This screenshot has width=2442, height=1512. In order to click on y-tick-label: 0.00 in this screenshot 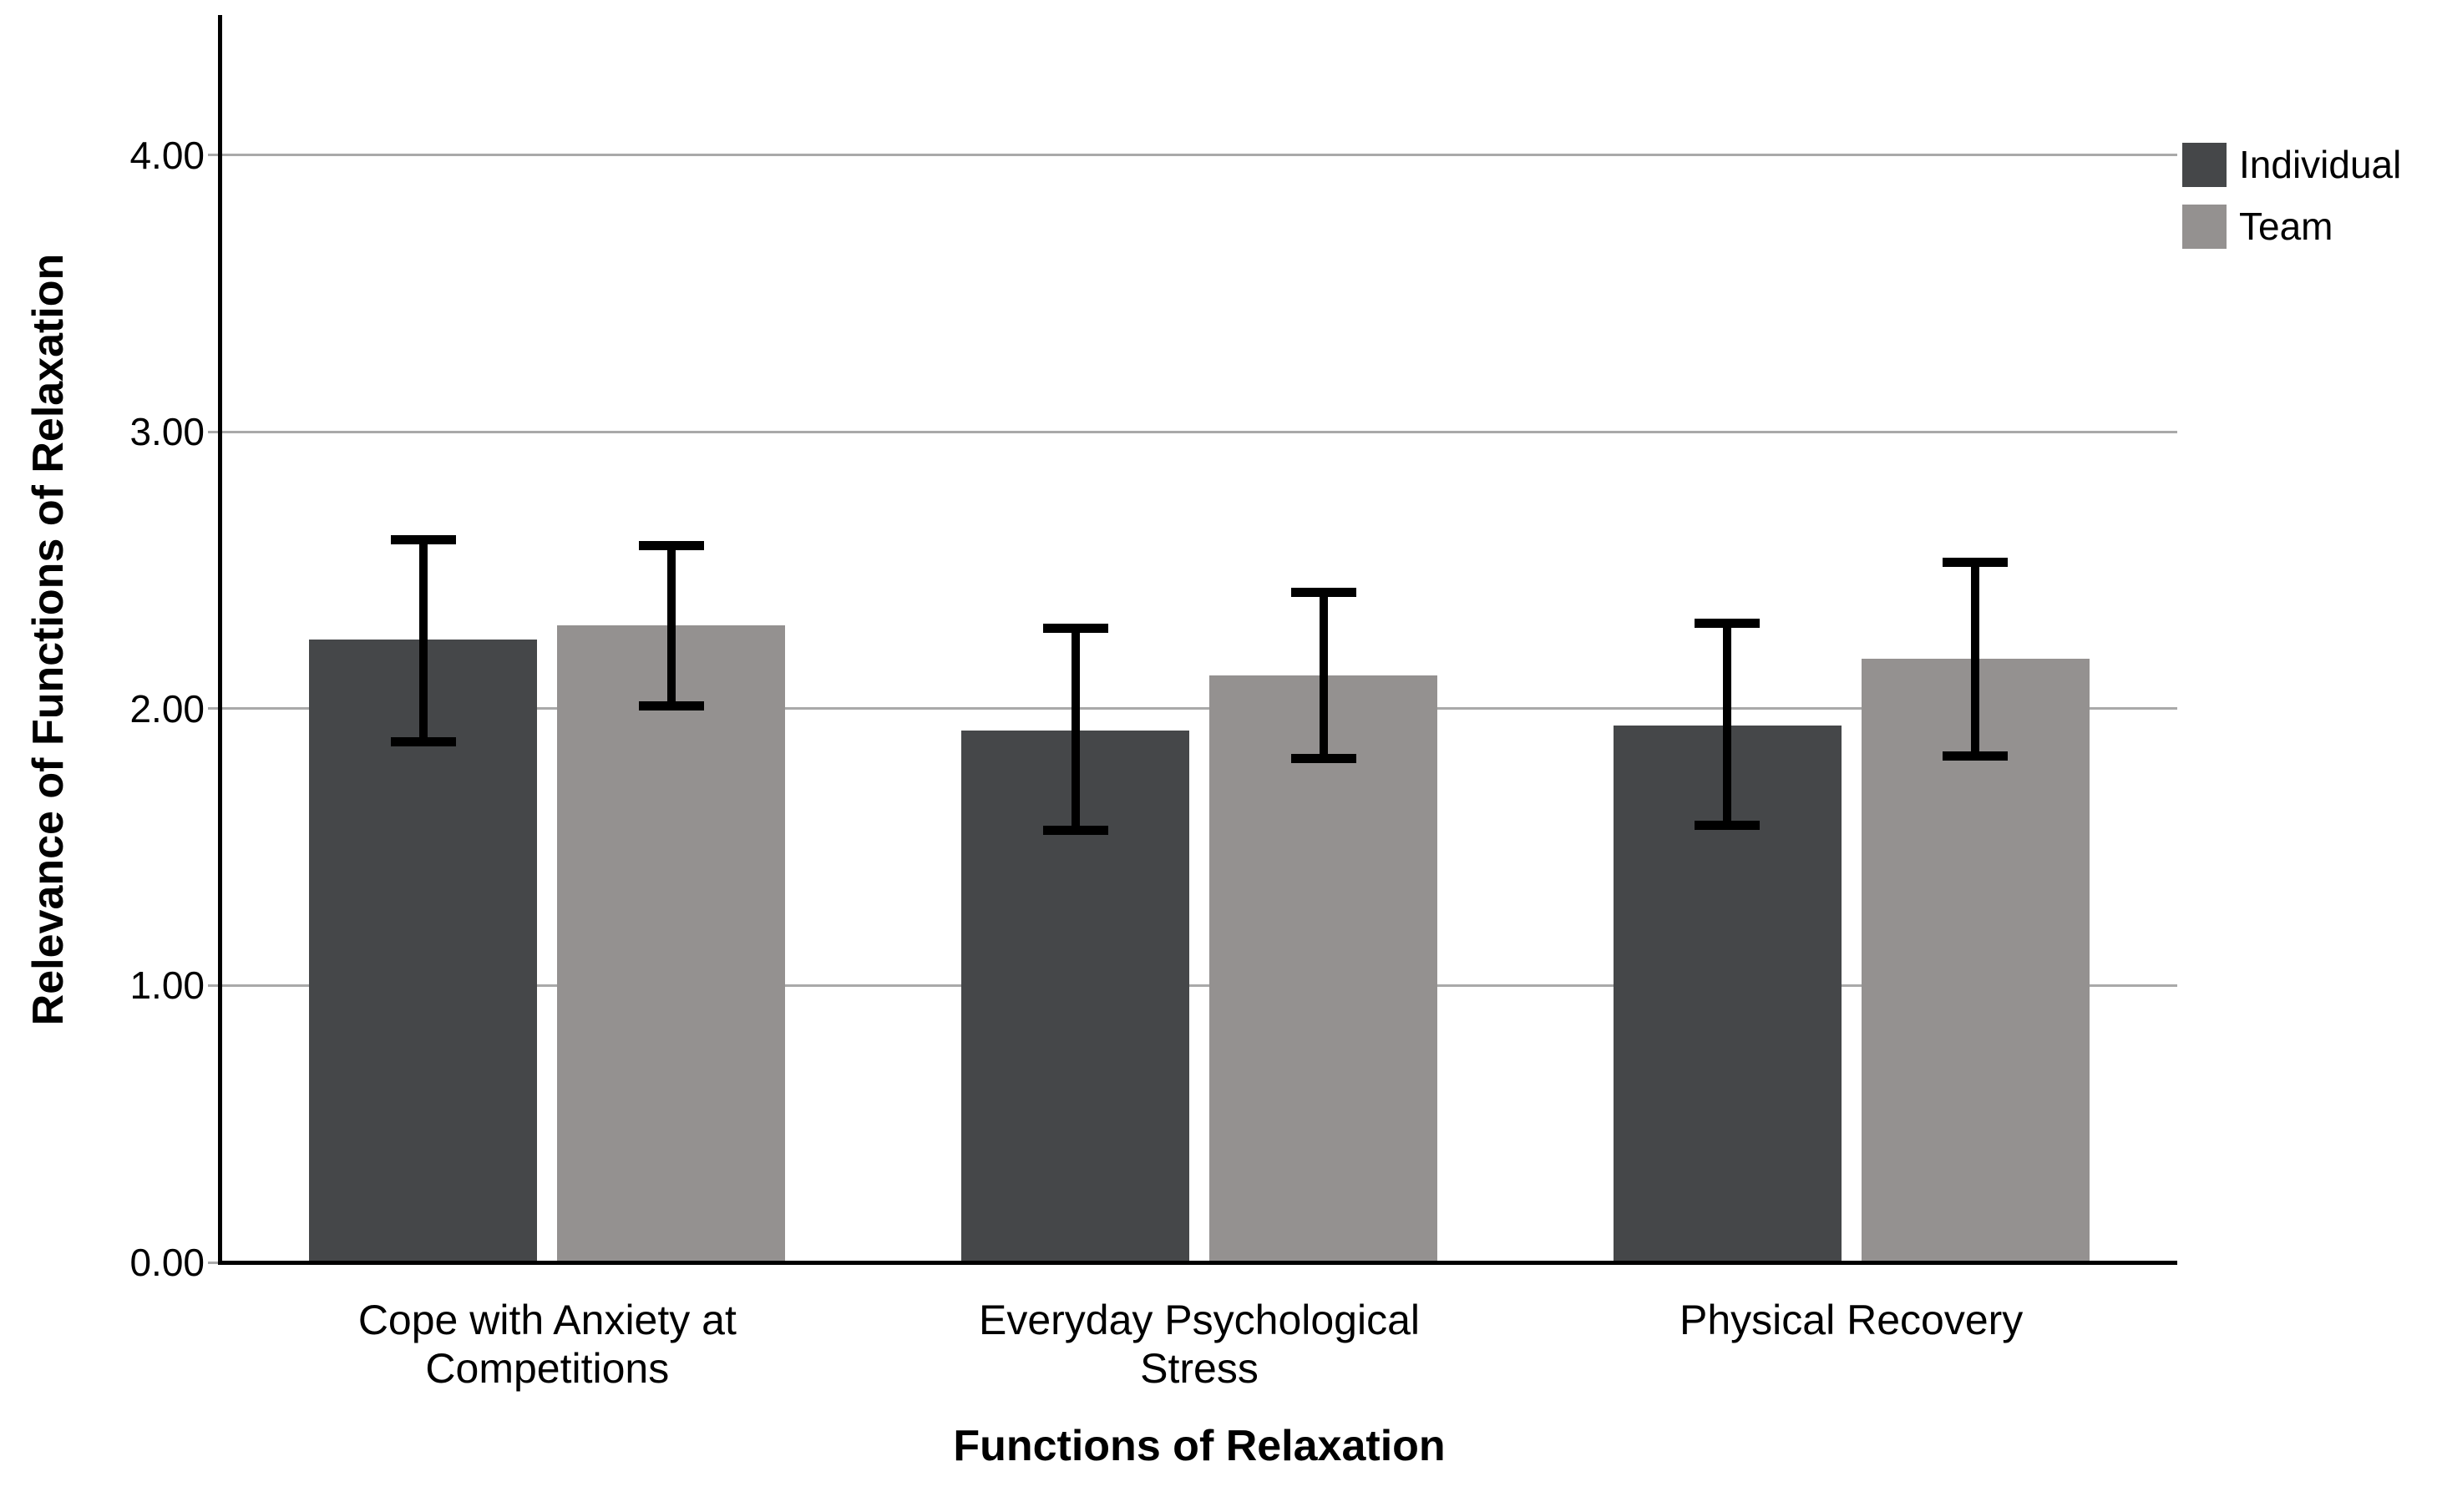, I will do `click(167, 1263)`.